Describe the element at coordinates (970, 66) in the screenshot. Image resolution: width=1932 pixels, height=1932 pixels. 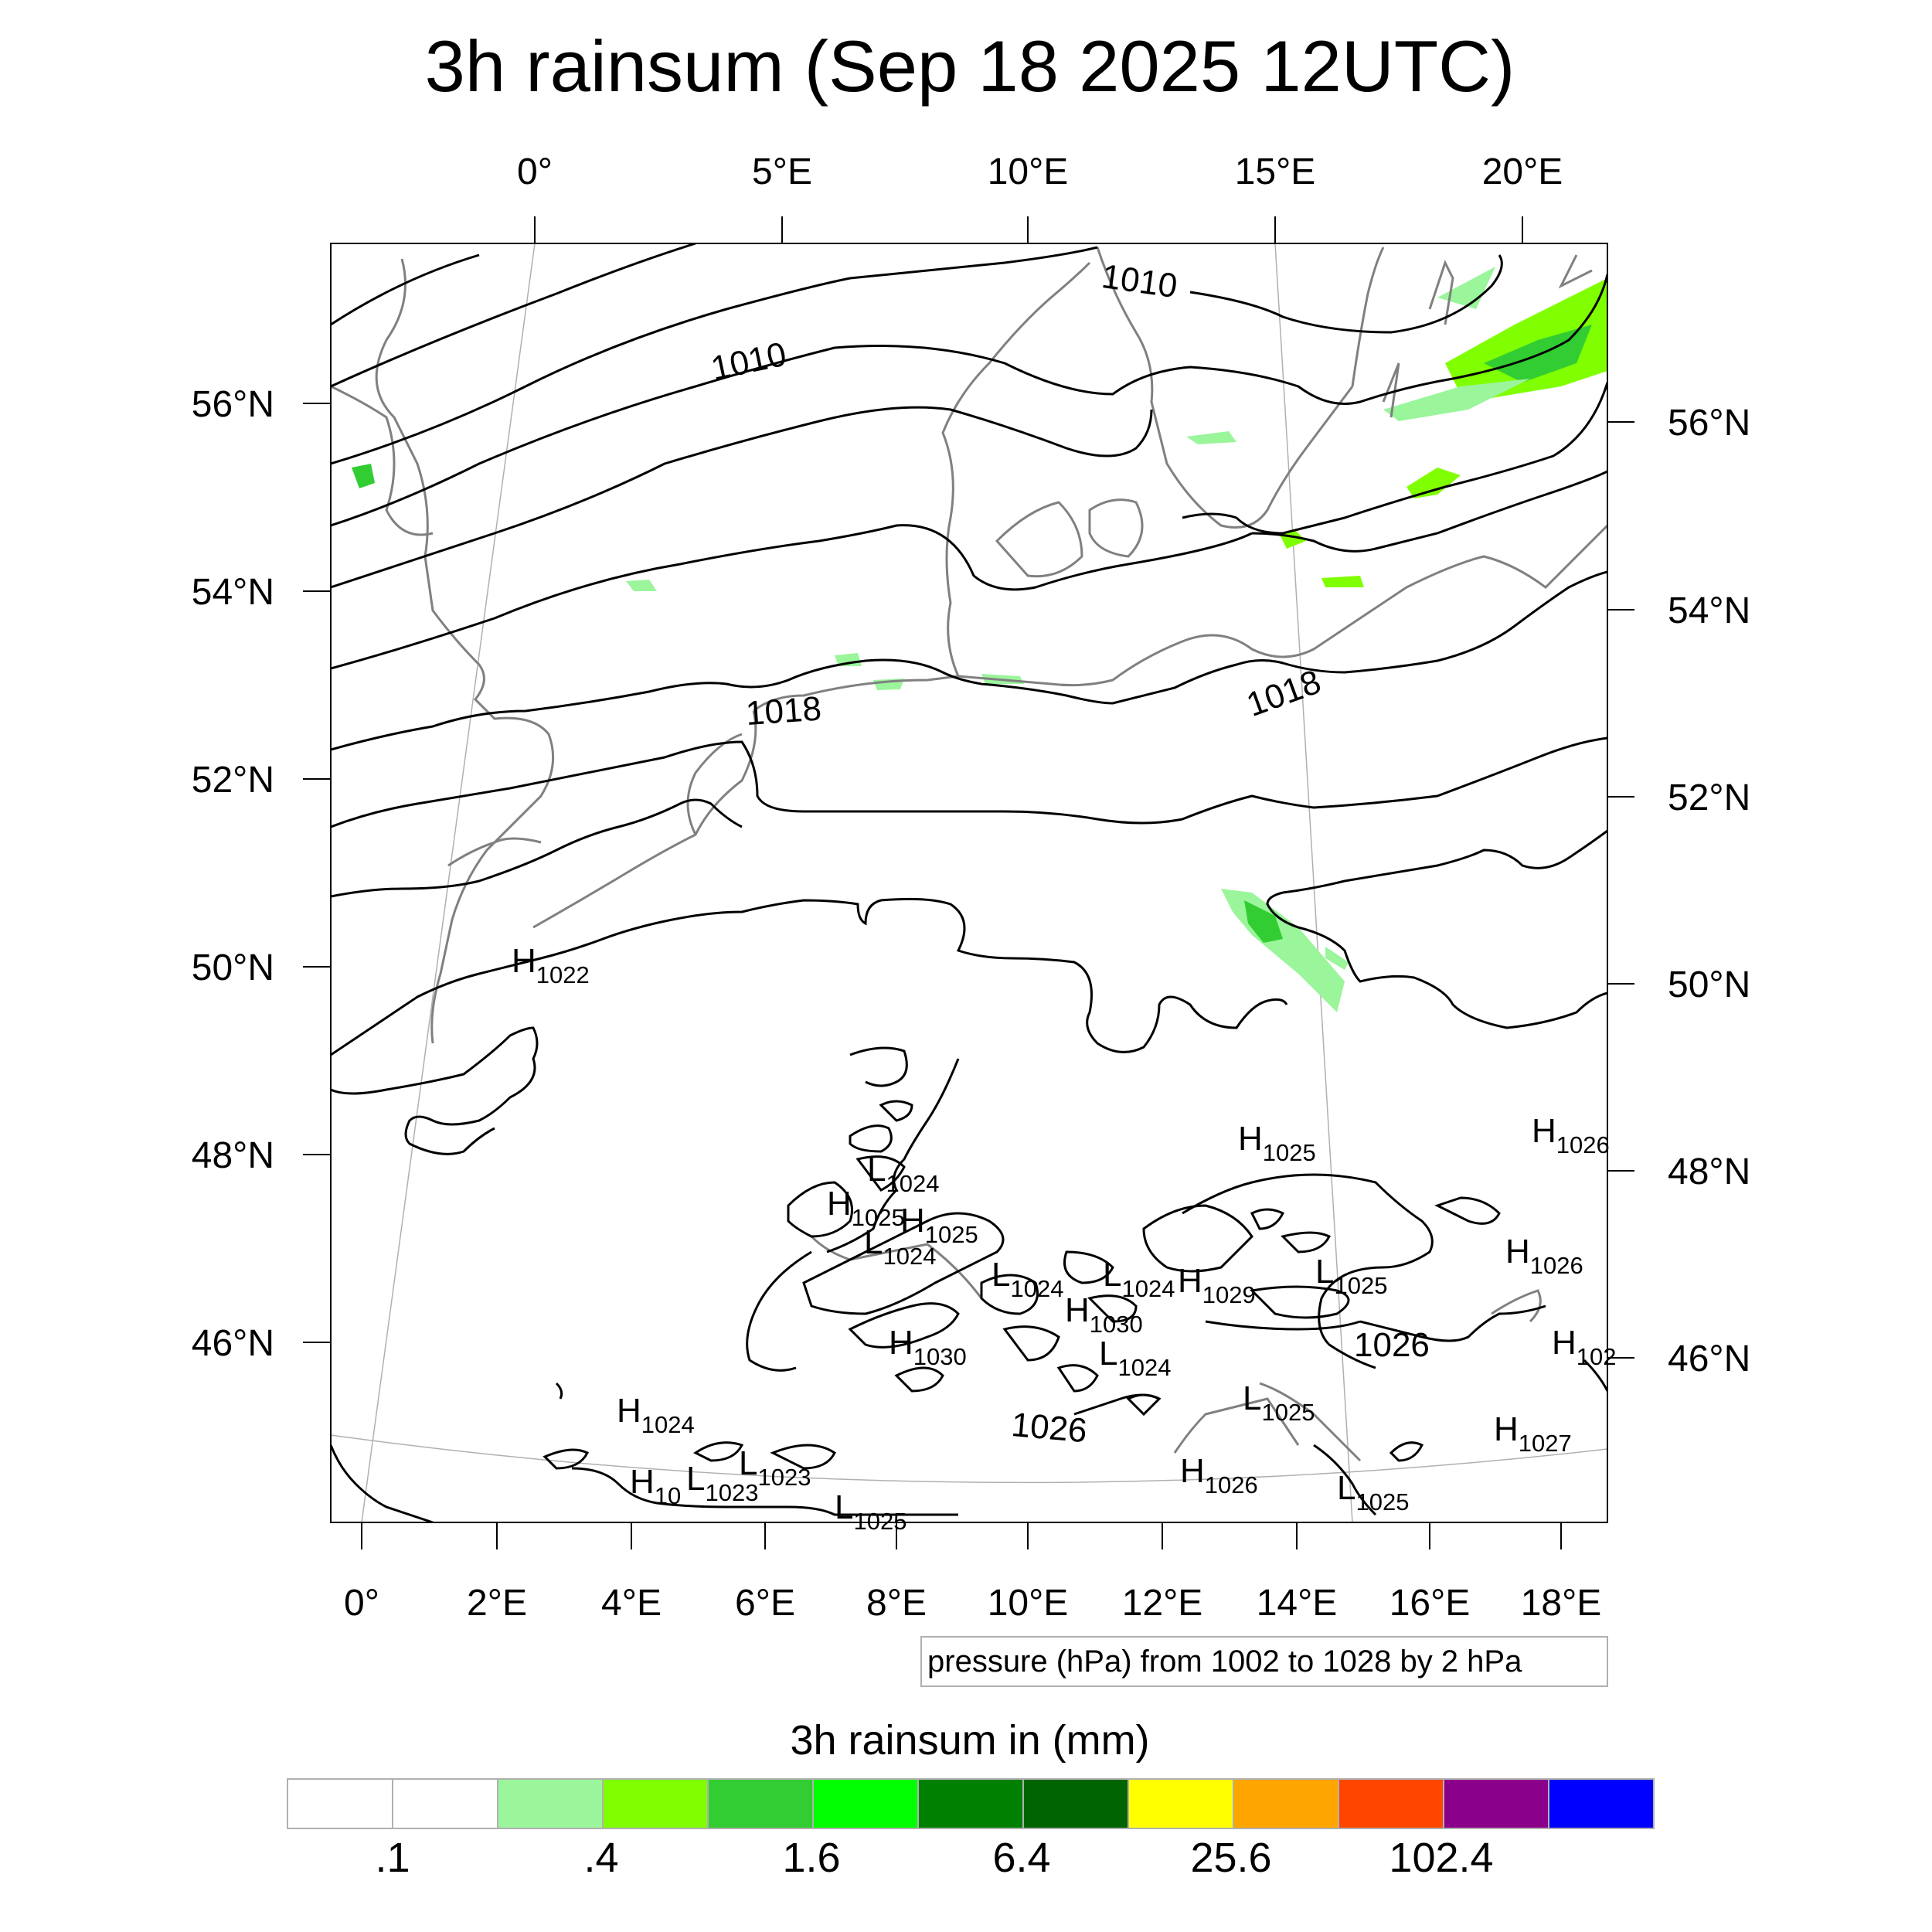
I see `map-title: 3h rainsum (Sep 18 2025 12UTC)` at that location.